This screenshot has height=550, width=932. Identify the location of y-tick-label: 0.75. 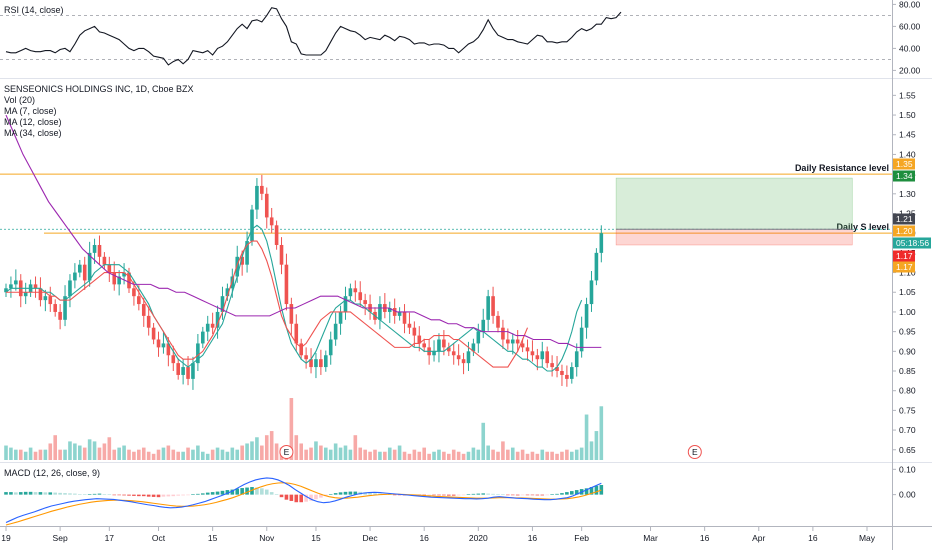
(907, 410).